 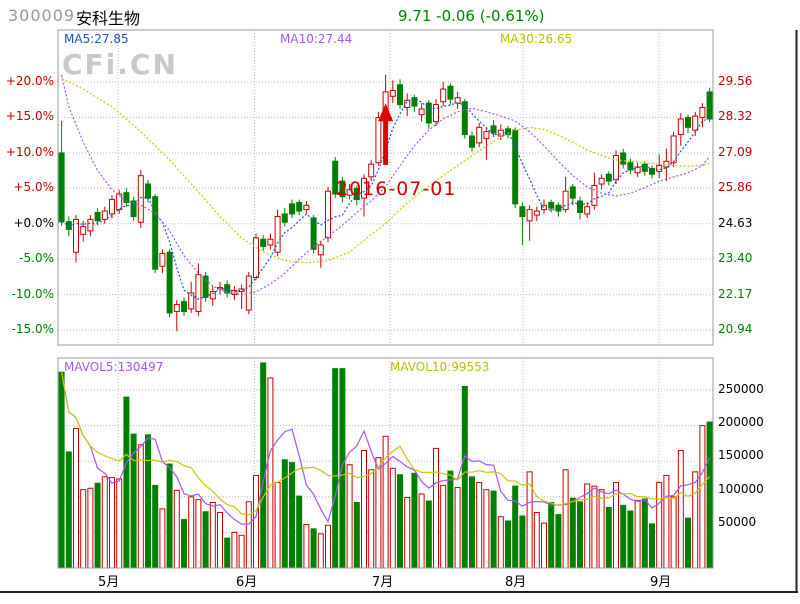 I want to click on ma10-label: MA10:27.44, so click(x=316, y=39).